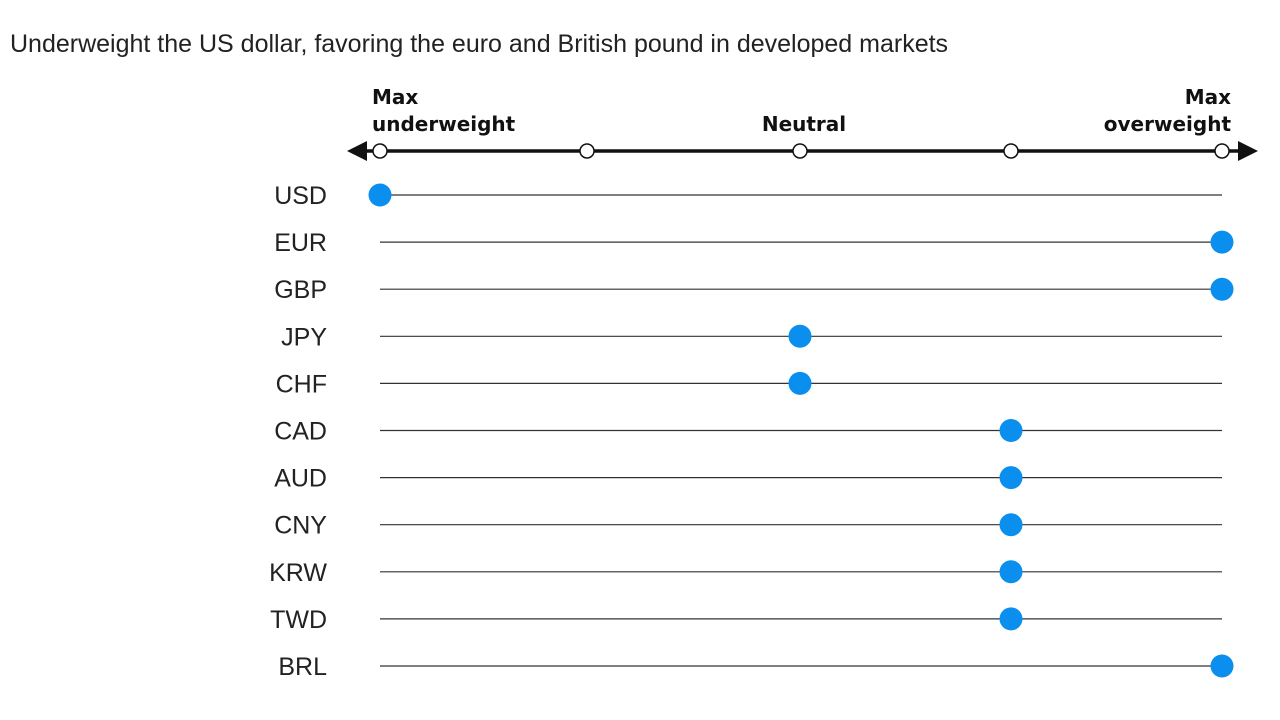 This screenshot has height=720, width=1280. What do you see at coordinates (751, 337) in the screenshot?
I see `row-jpy: JPY` at bounding box center [751, 337].